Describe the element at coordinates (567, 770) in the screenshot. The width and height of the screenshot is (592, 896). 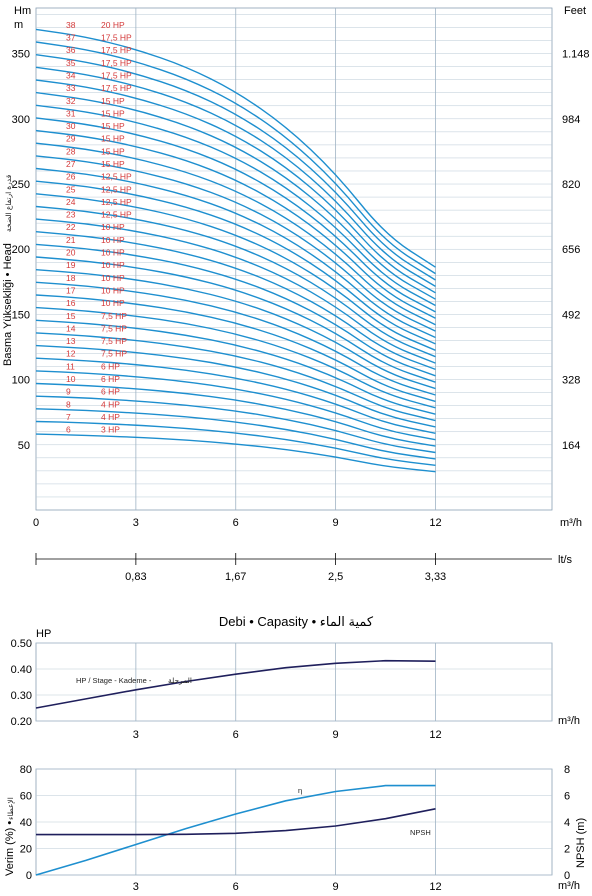
I see `npsh-tick-label: 8` at that location.